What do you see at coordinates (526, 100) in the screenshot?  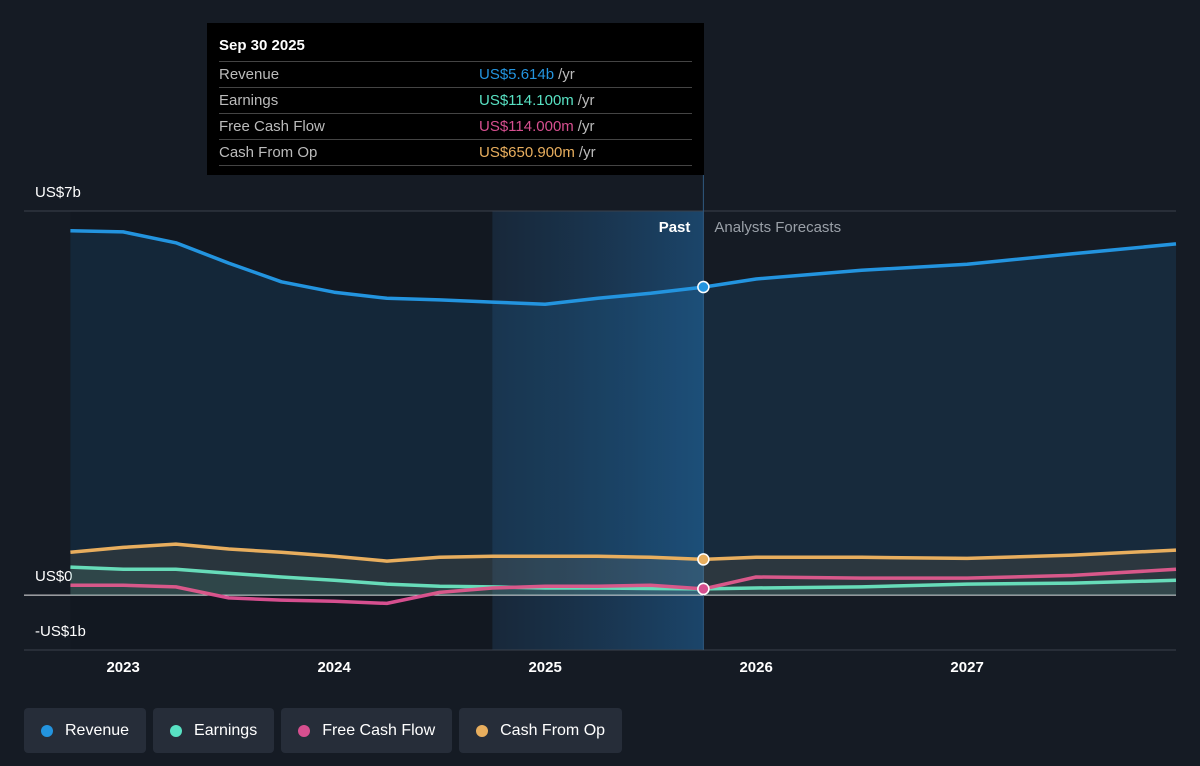 I see `tooltip-value: US$114.100m` at bounding box center [526, 100].